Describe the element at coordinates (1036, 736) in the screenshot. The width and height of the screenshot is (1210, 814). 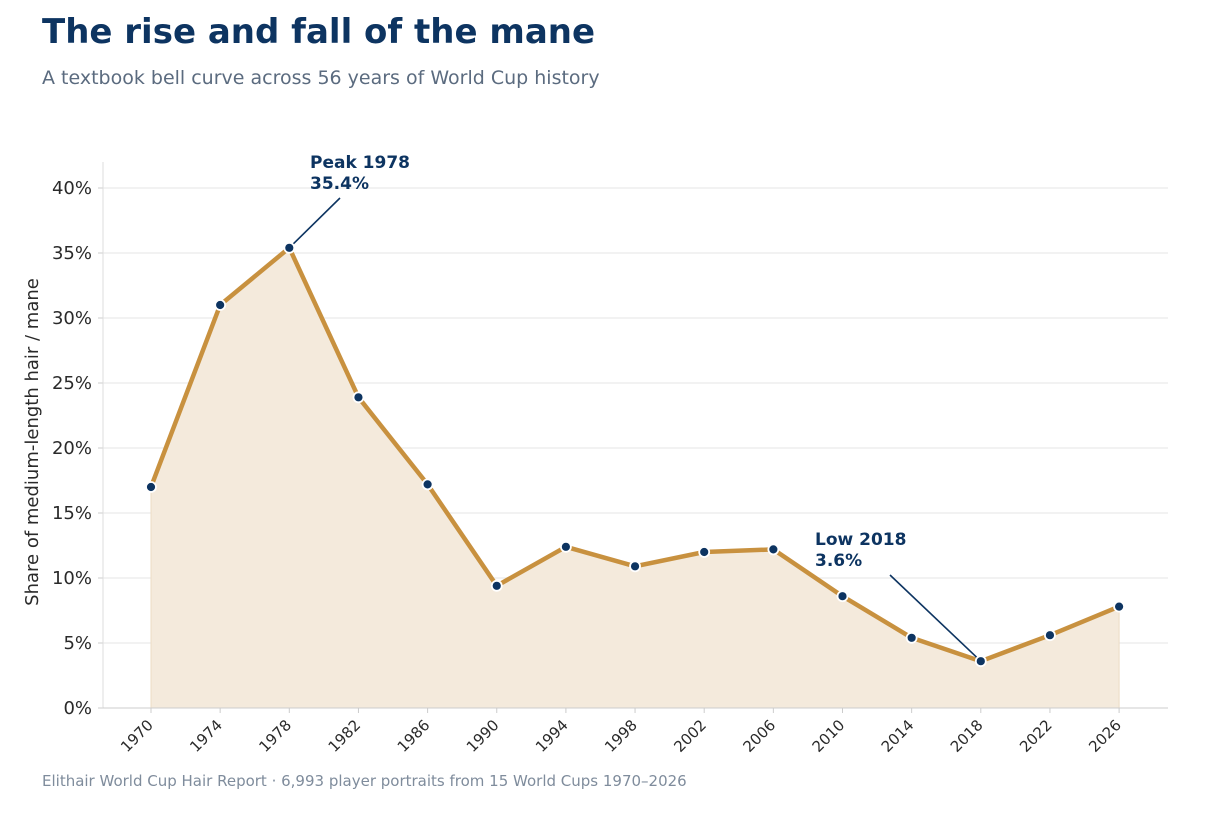
I see `x-tick-label-2022: 2022` at that location.